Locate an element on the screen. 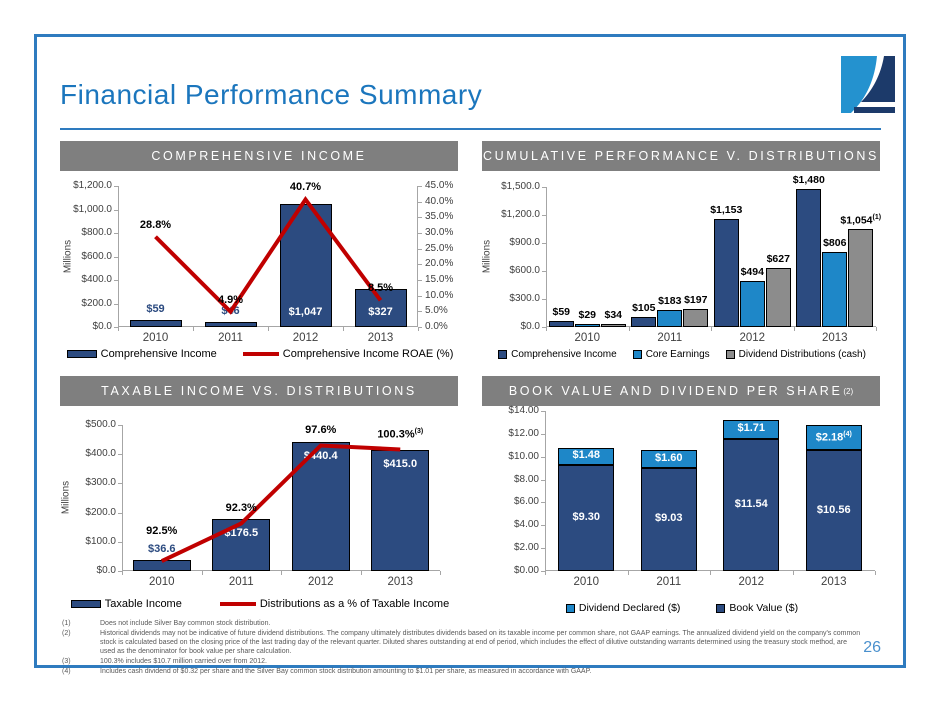  y-axis-right-tick-label: 40.0% is located at coordinates (439, 201).